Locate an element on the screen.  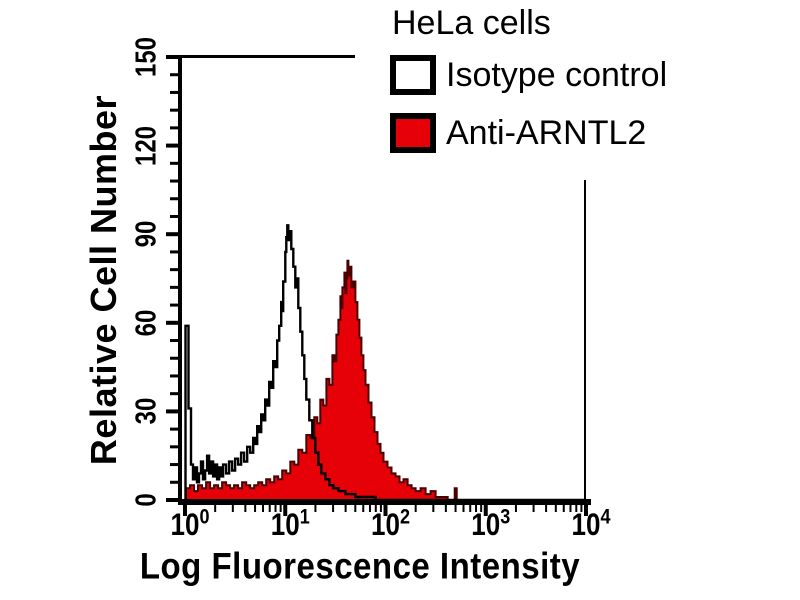
x-tick-label: 10³ is located at coordinates (491, 523).